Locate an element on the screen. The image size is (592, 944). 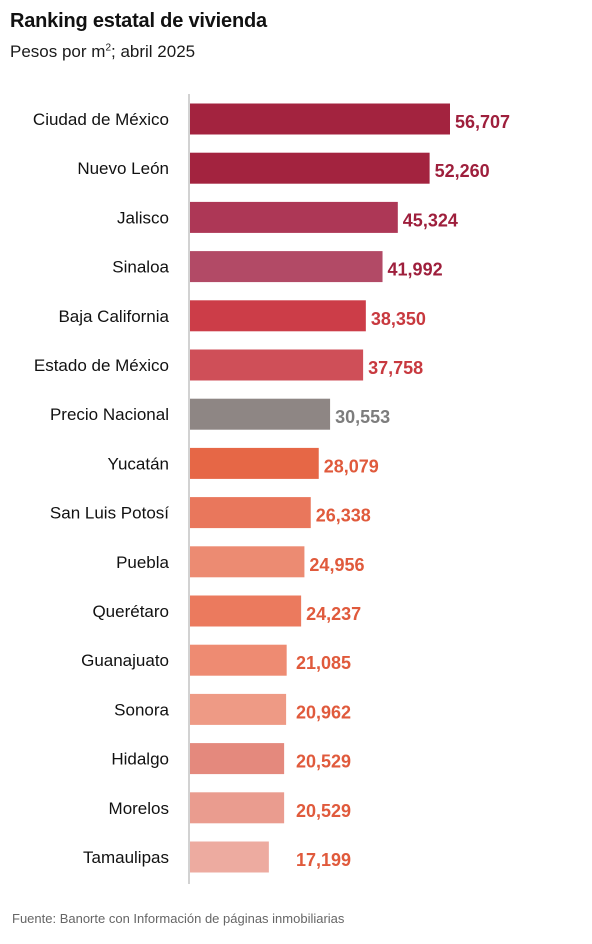
bar-jalisco is located at coordinates (294, 217).